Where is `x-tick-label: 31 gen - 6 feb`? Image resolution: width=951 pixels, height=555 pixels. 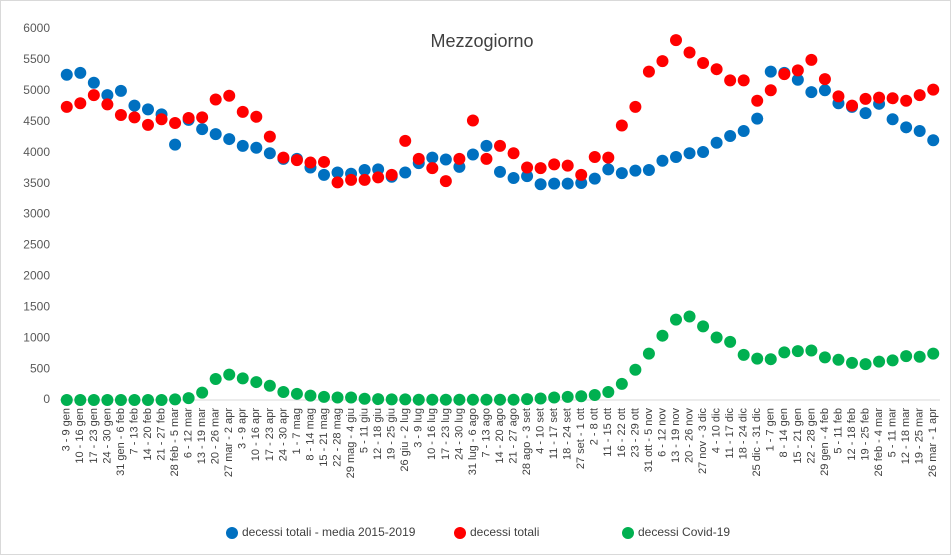 x-tick-label: 31 gen - 6 feb is located at coordinates (121, 442).